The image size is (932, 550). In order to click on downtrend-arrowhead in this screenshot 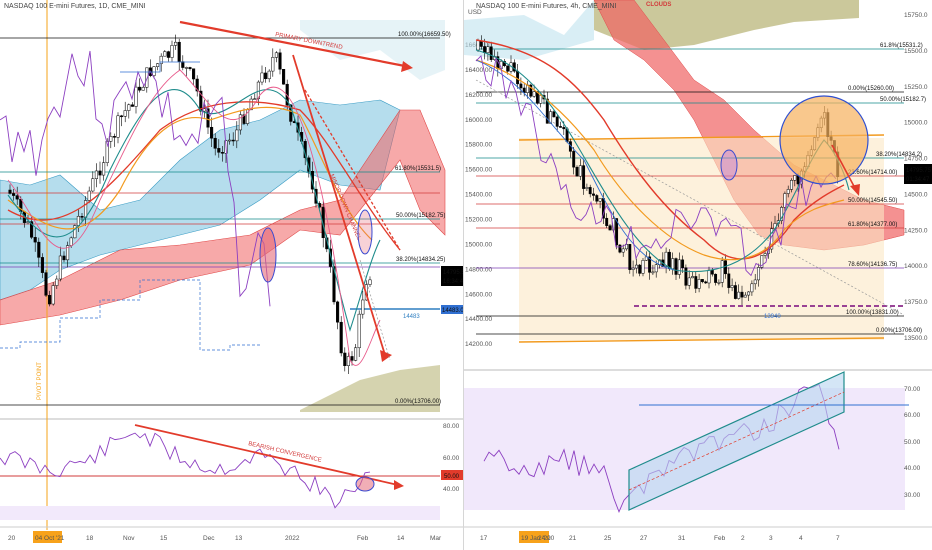, I will do `click(407, 66)`.